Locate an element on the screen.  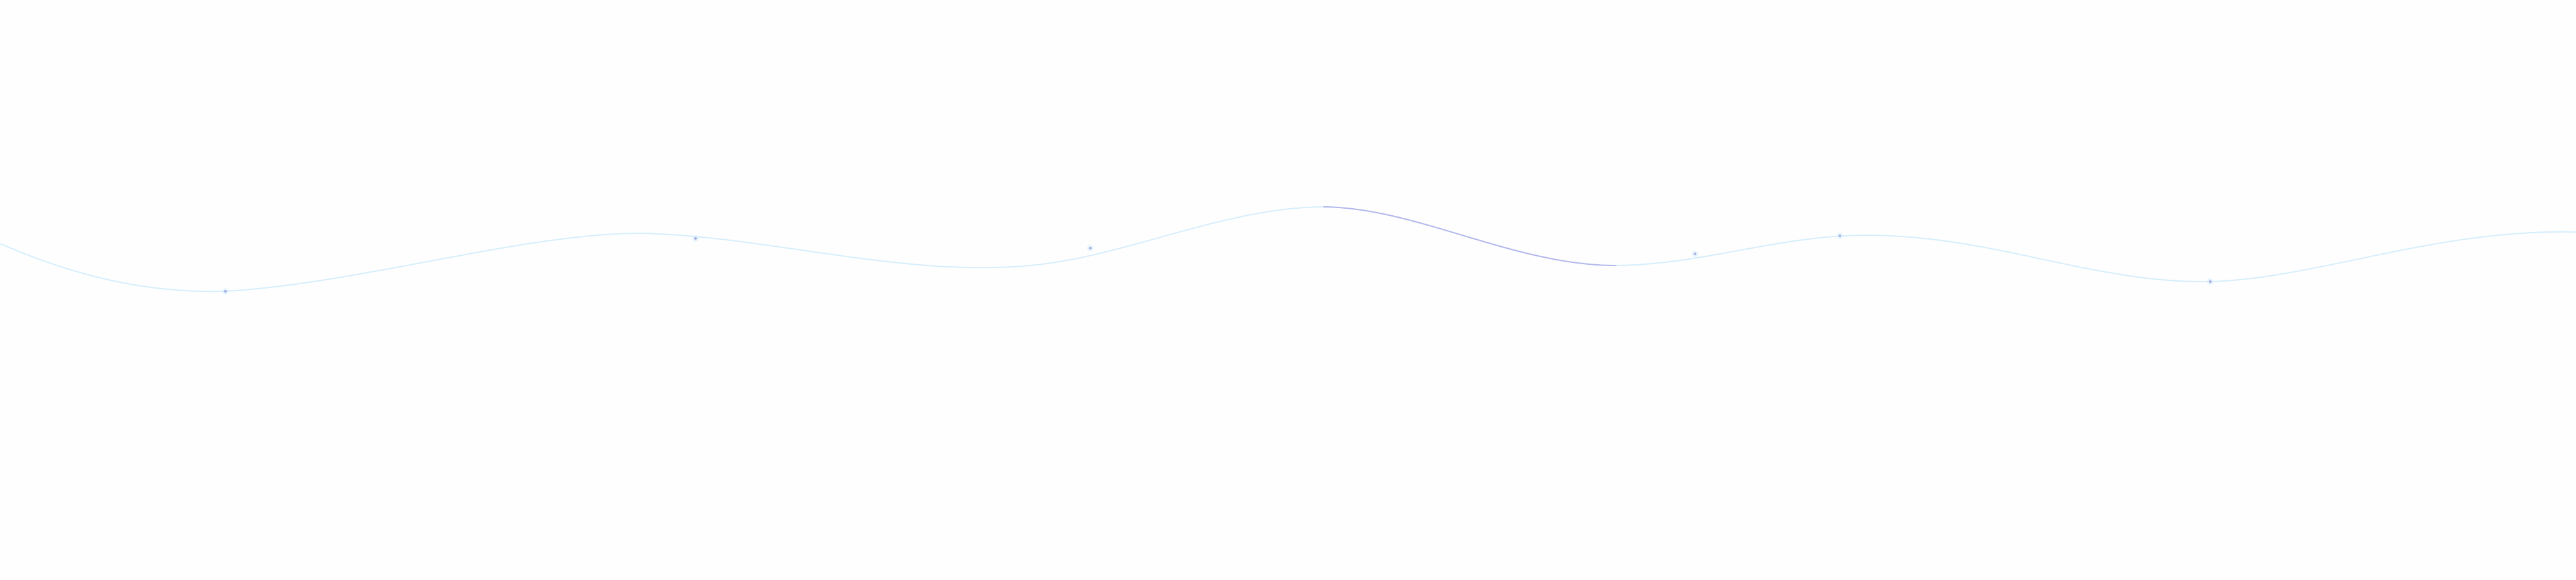
wave-dots is located at coordinates (1218, 264).